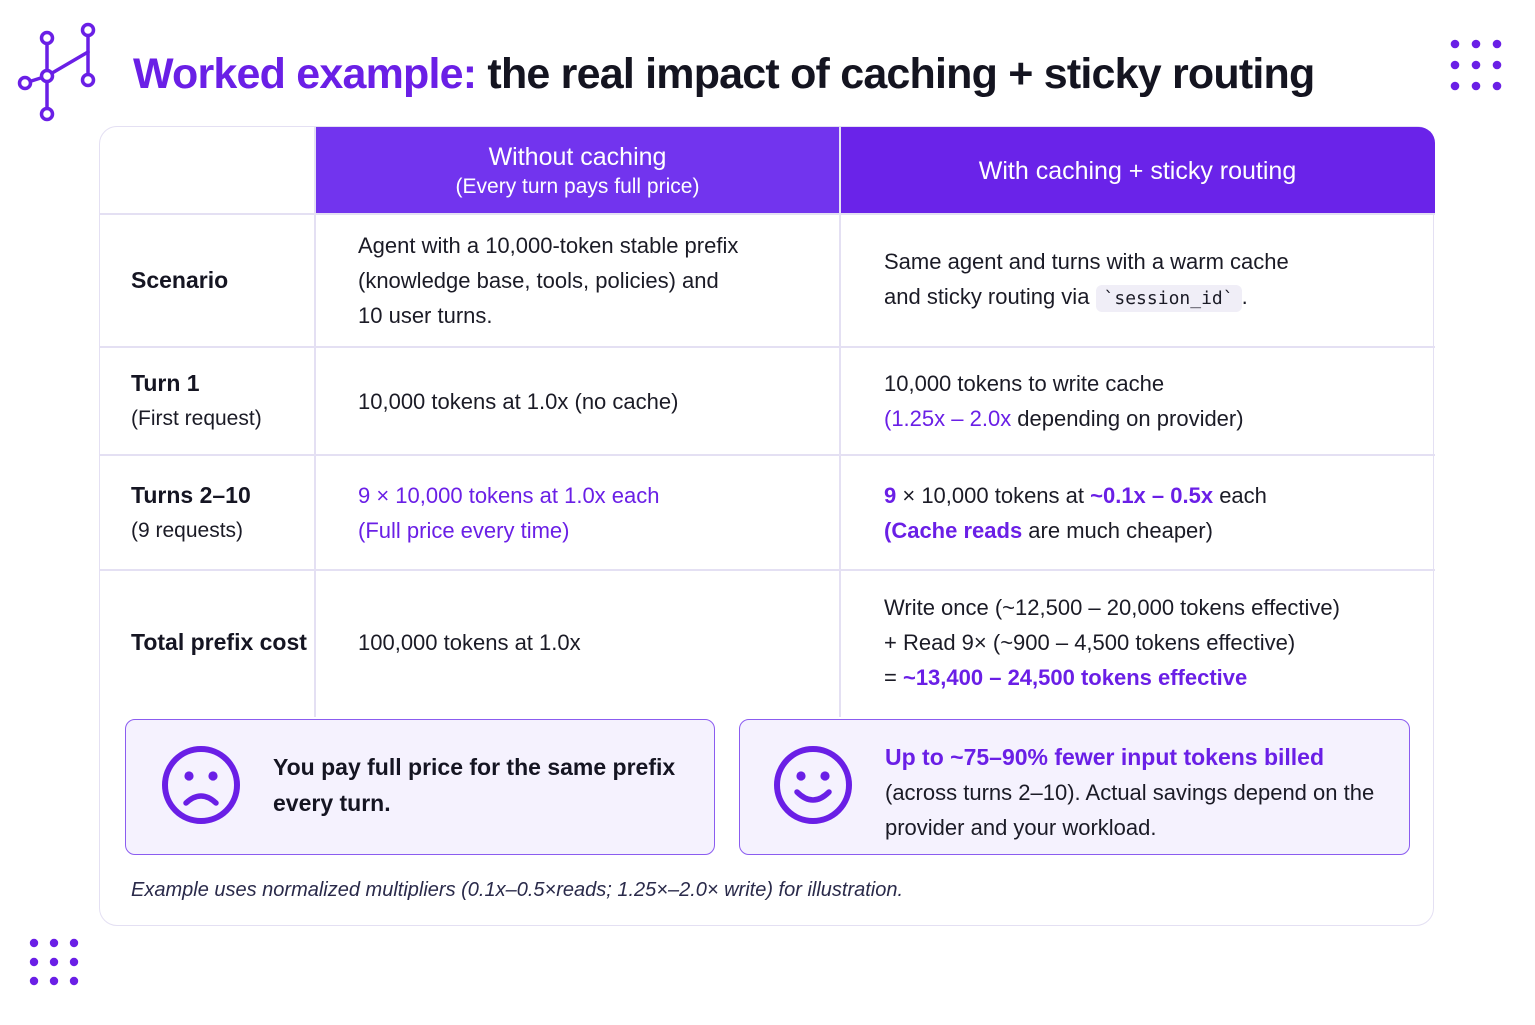  I want to click on title-accent: Worked example:, so click(305, 74).